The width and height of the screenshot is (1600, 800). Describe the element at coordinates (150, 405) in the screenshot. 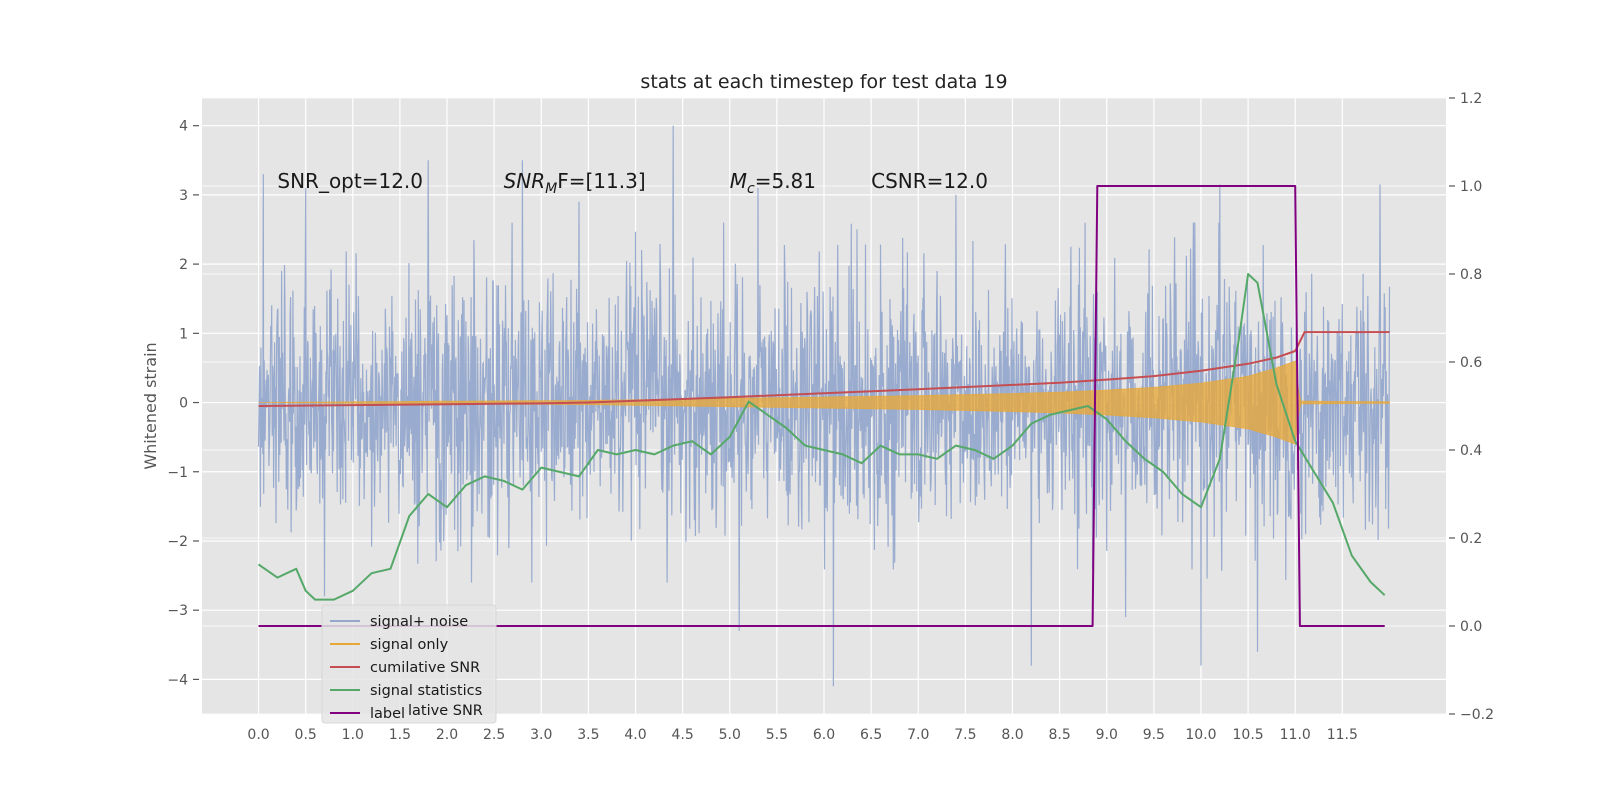

I see `y-axis-label: Whitened strain` at that location.